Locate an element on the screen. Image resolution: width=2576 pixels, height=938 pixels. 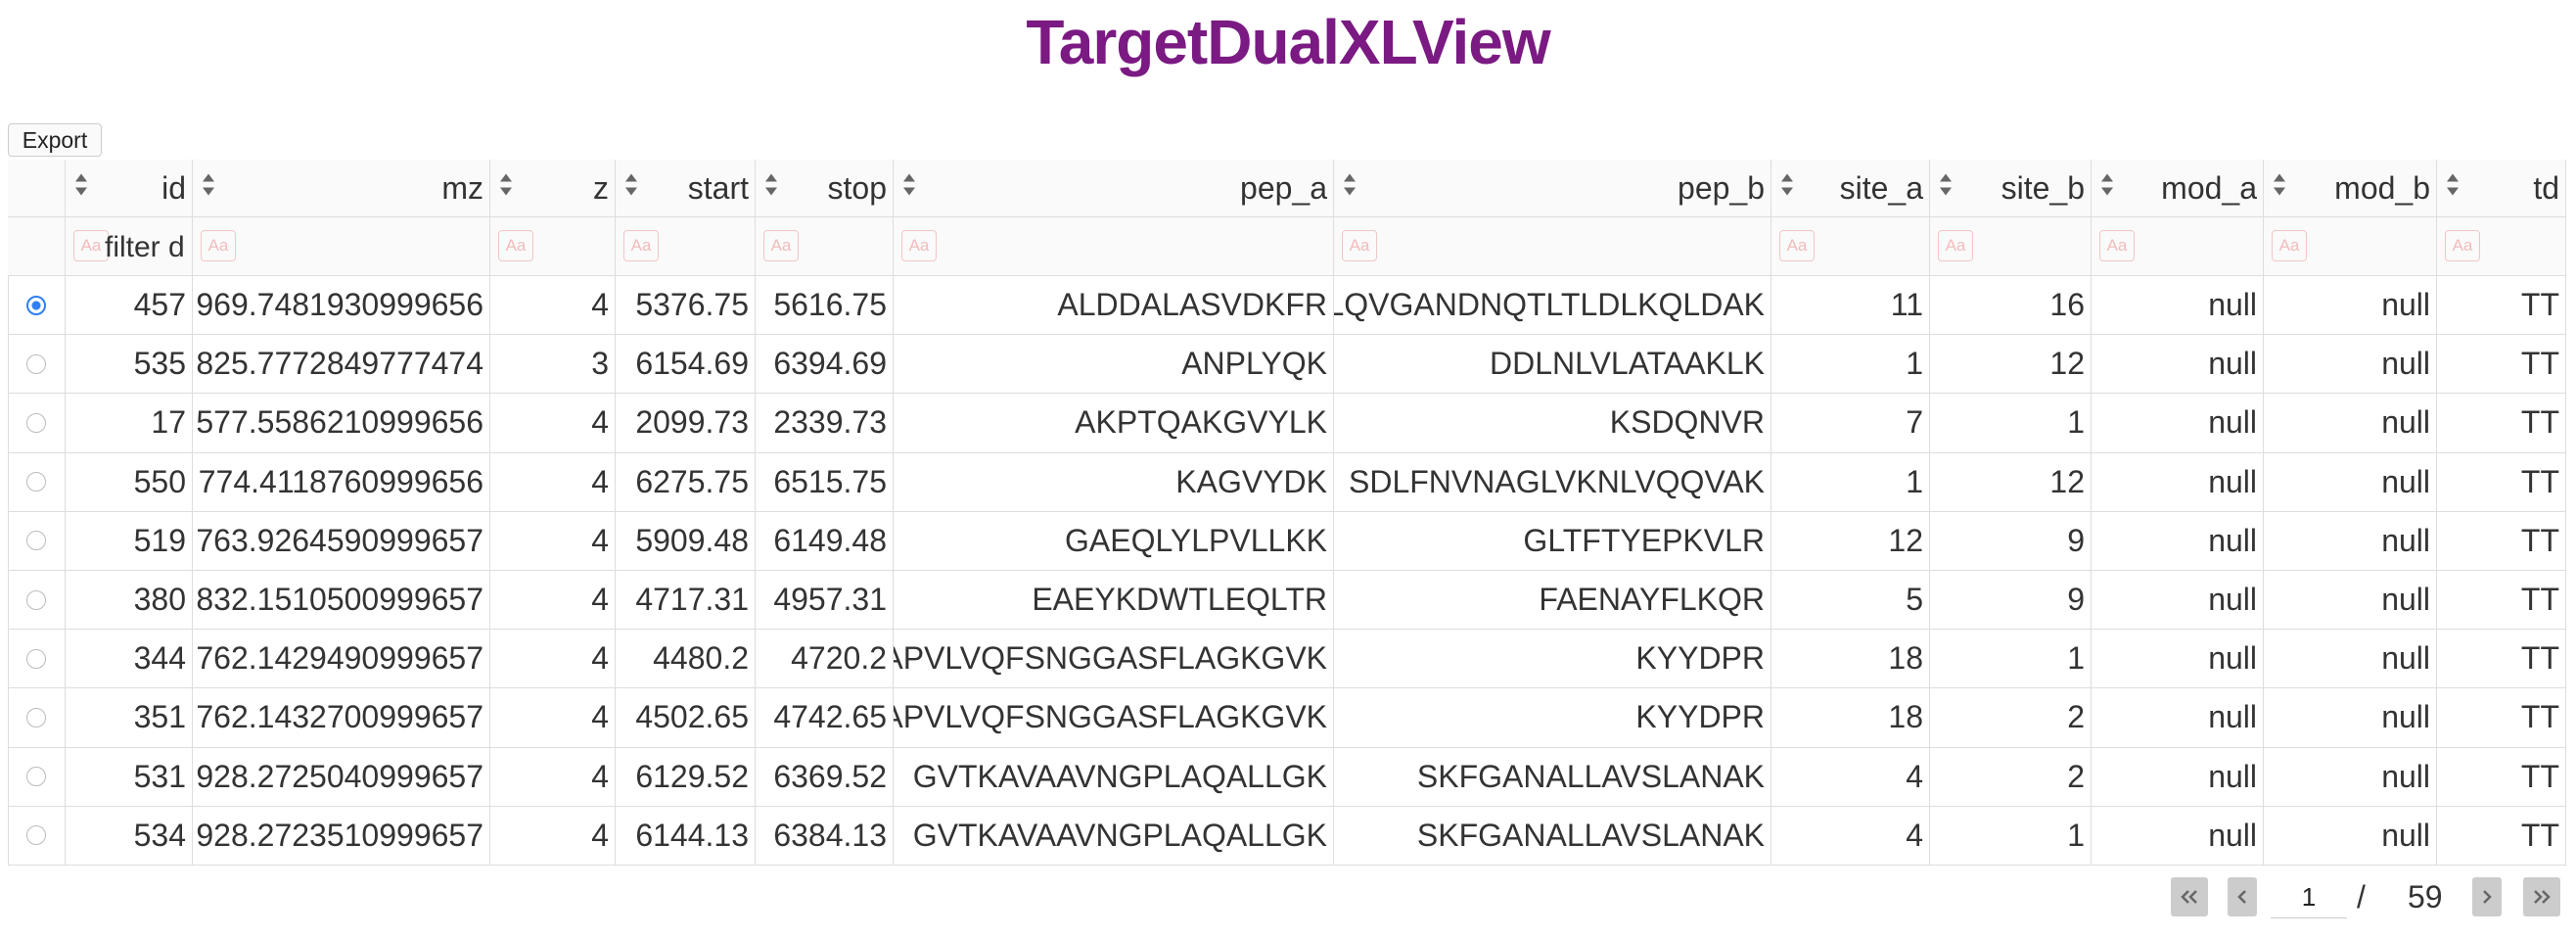
table-cell: 5 is located at coordinates (1851, 601).